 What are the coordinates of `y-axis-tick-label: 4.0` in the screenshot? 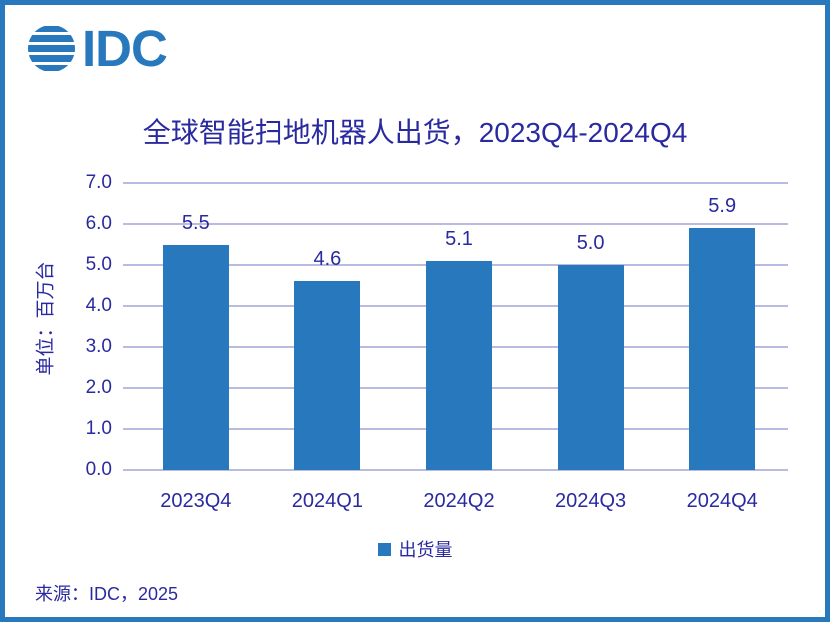 It's located at (98, 305).